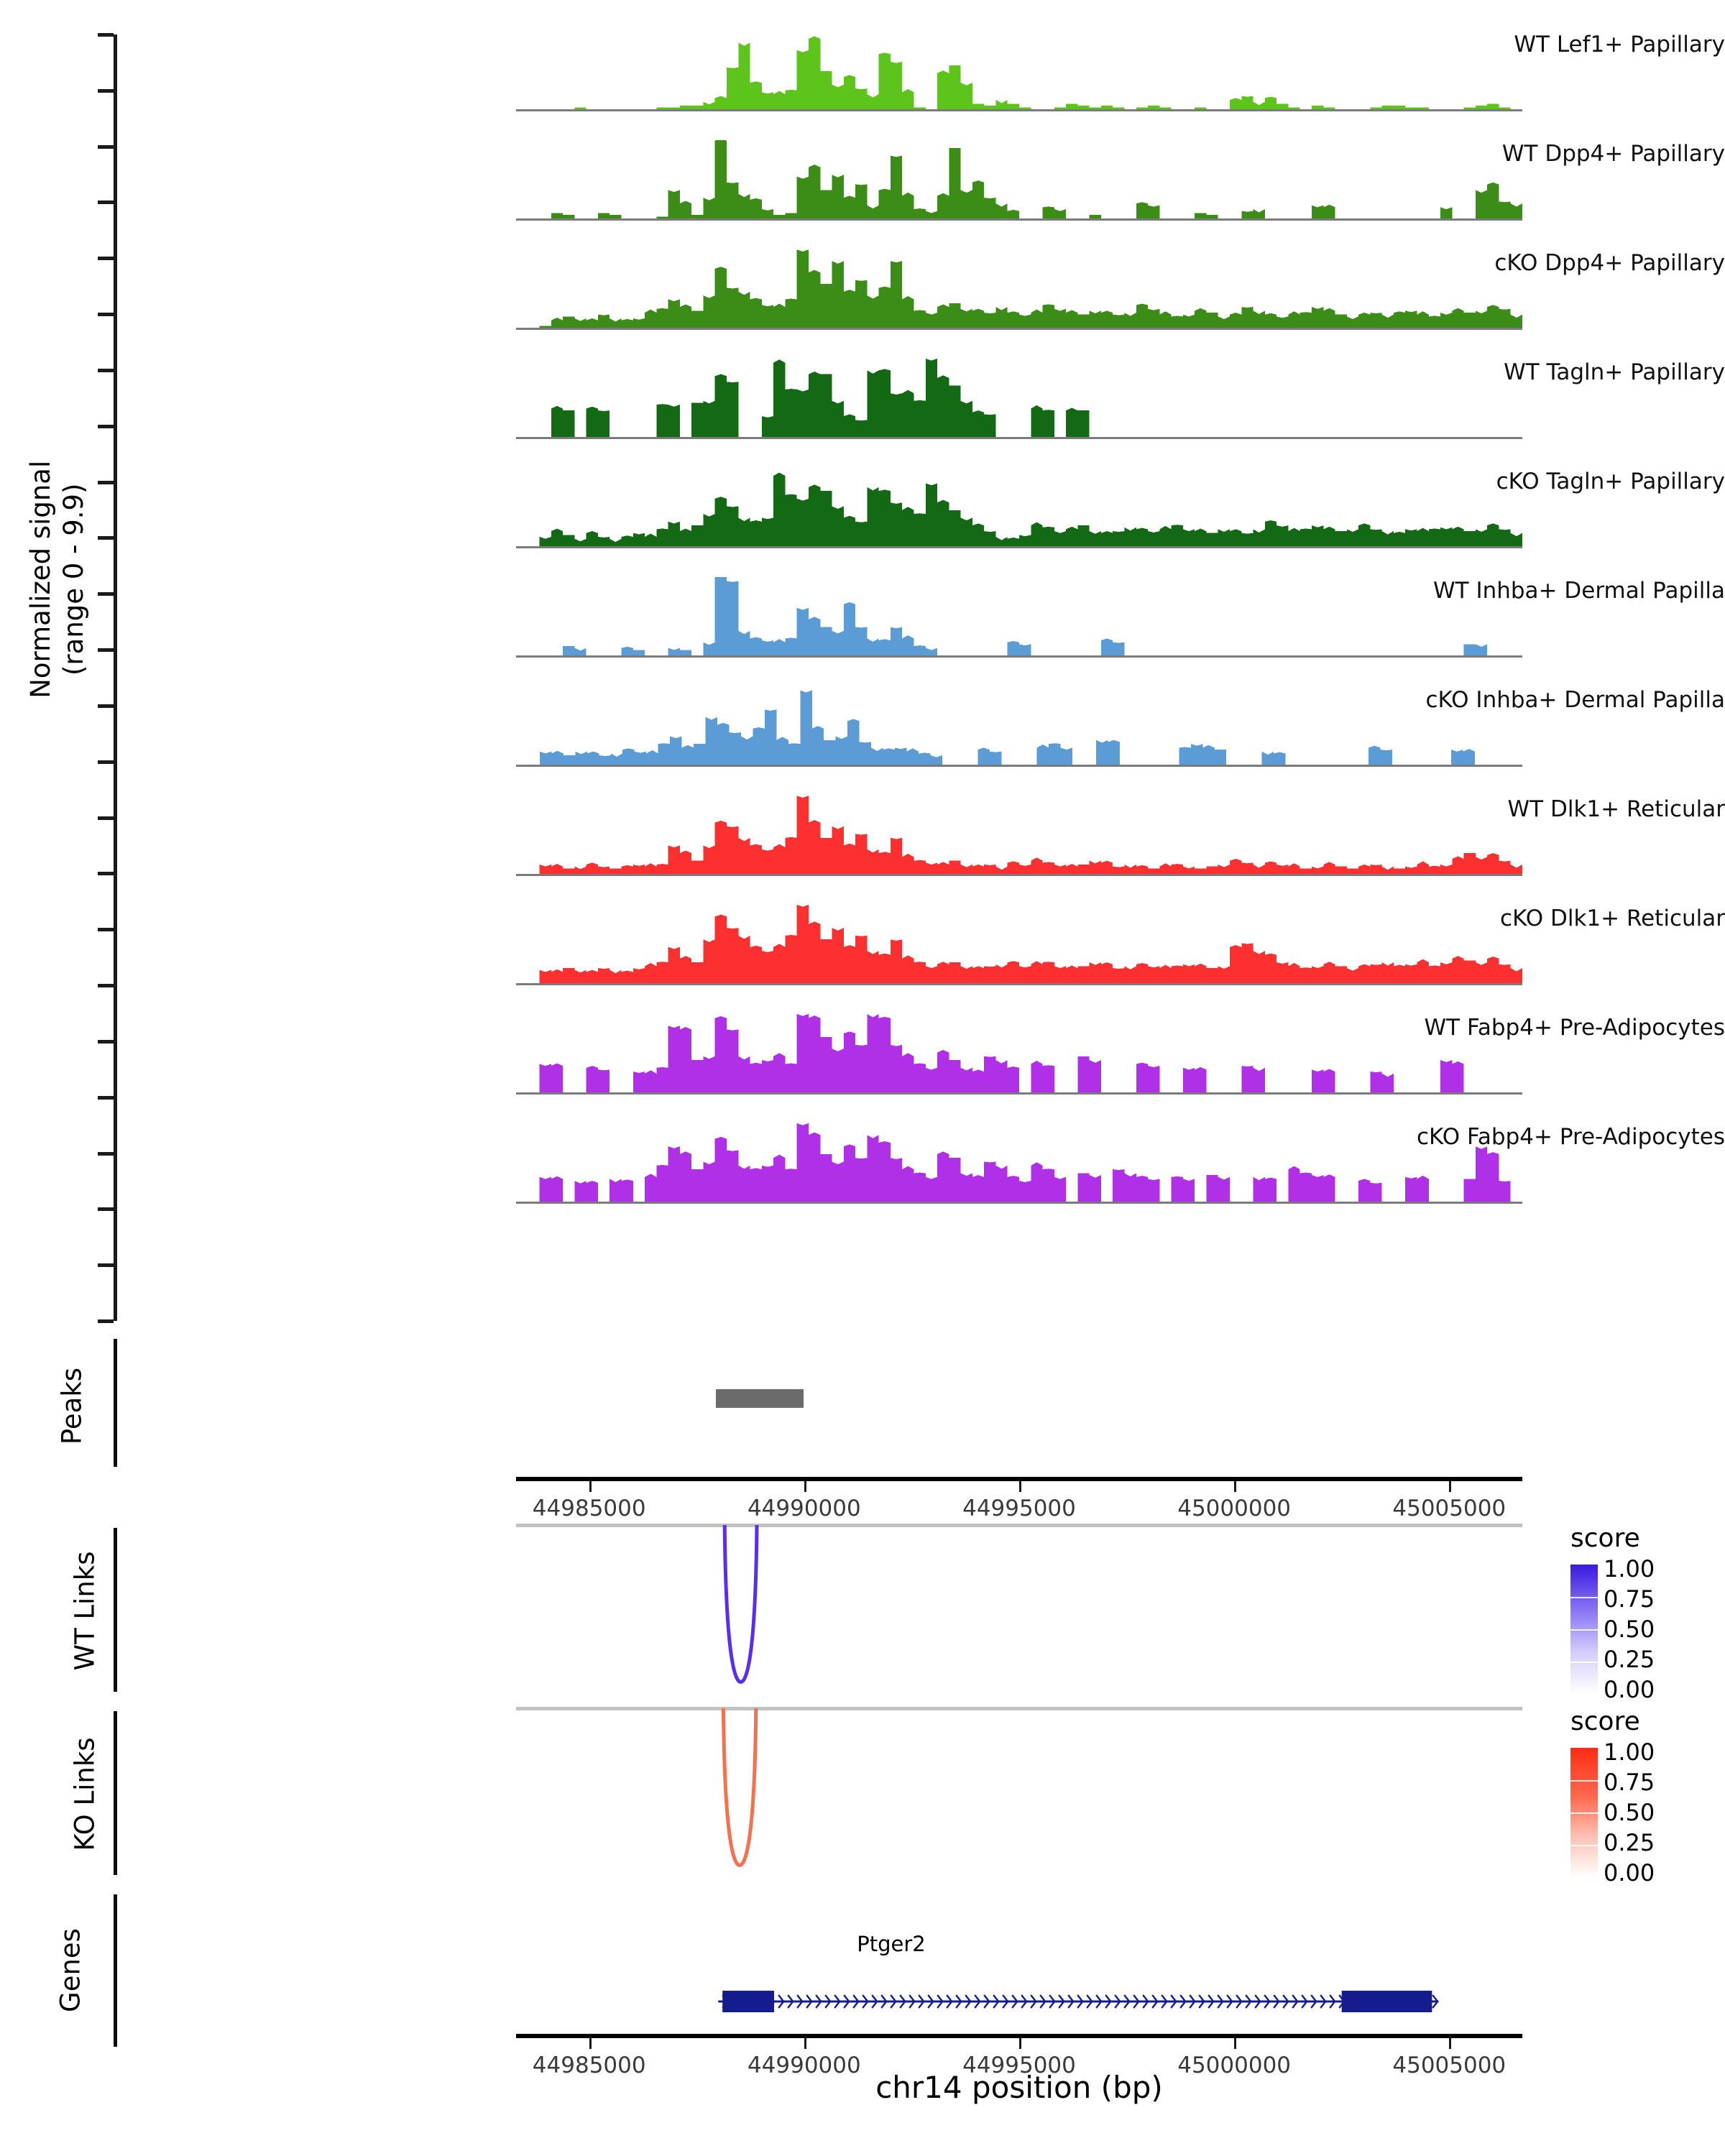  What do you see at coordinates (1571, 1137) in the screenshot?
I see `track-label: cKO Fabp4+ Pre-Adipocytes` at bounding box center [1571, 1137].